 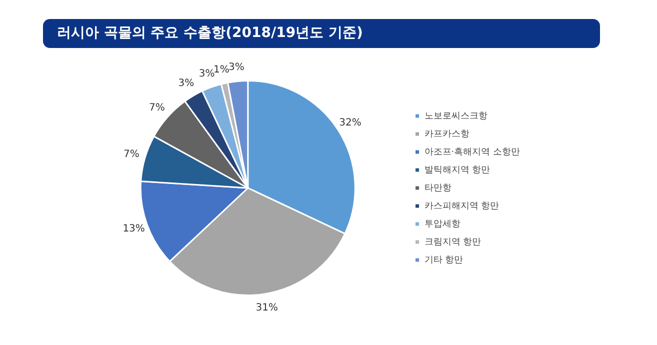 I want to click on legend-label: 아조프·흑해지역 소항만, so click(x=472, y=152).